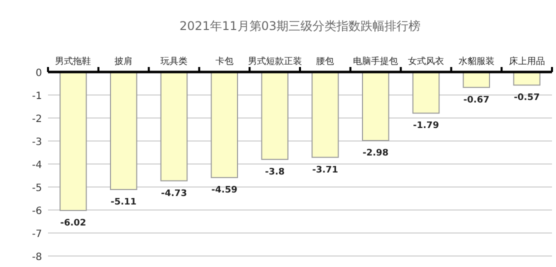 This screenshot has width=556, height=267. What do you see at coordinates (37, 96) in the screenshot?
I see `y-tick-label: -1` at bounding box center [37, 96].